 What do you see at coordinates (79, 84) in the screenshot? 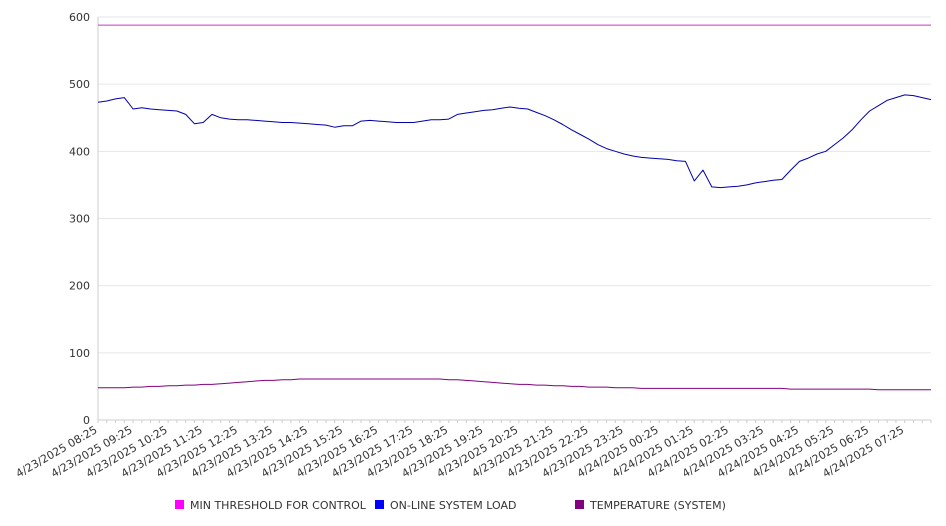
I see `y-tick-label: 500` at bounding box center [79, 84].